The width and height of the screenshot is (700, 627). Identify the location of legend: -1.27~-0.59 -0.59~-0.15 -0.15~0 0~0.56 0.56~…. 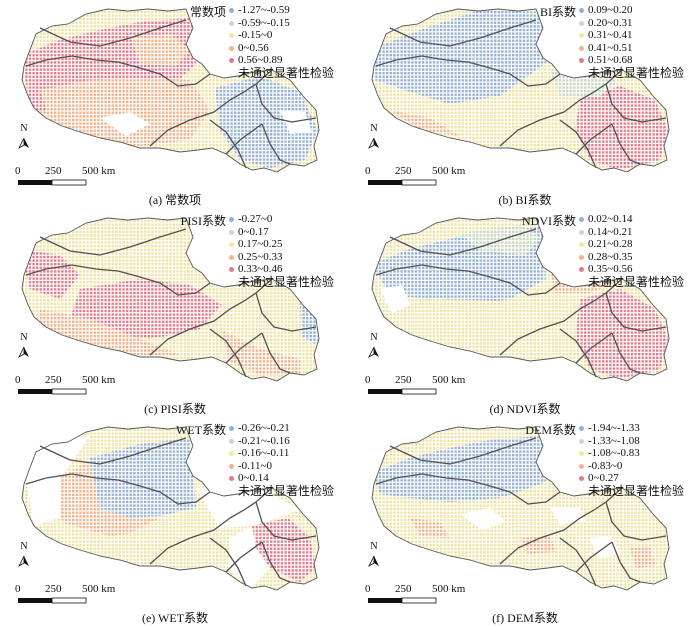
(281, 41).